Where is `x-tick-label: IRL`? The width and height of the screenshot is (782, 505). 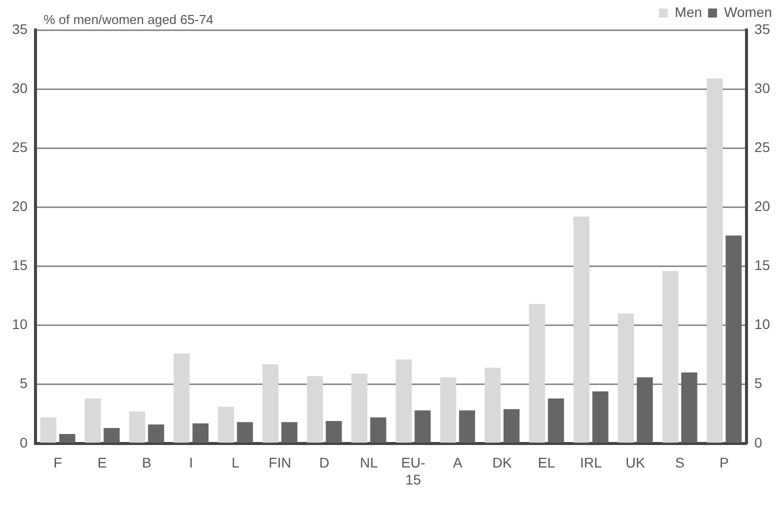
x-tick-label: IRL is located at coordinates (591, 462).